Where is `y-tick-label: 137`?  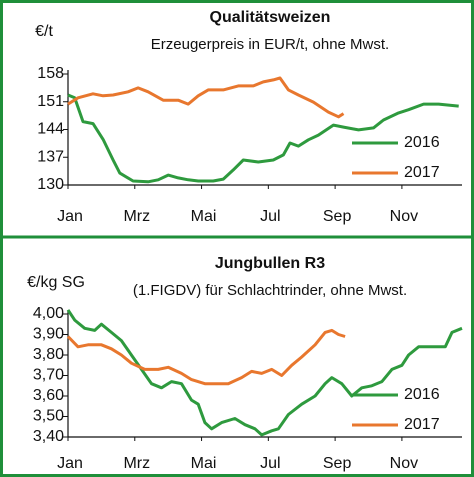
y-tick-label: 137 is located at coordinates (50, 156).